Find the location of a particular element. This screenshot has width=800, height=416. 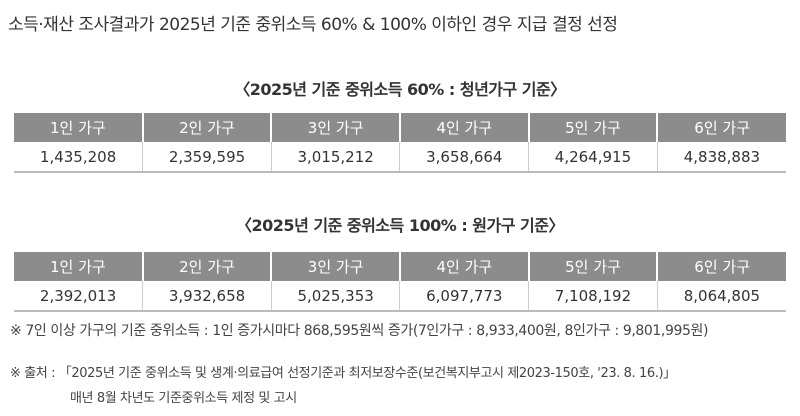

value-cell: 3,015,212 is located at coordinates (335, 157).